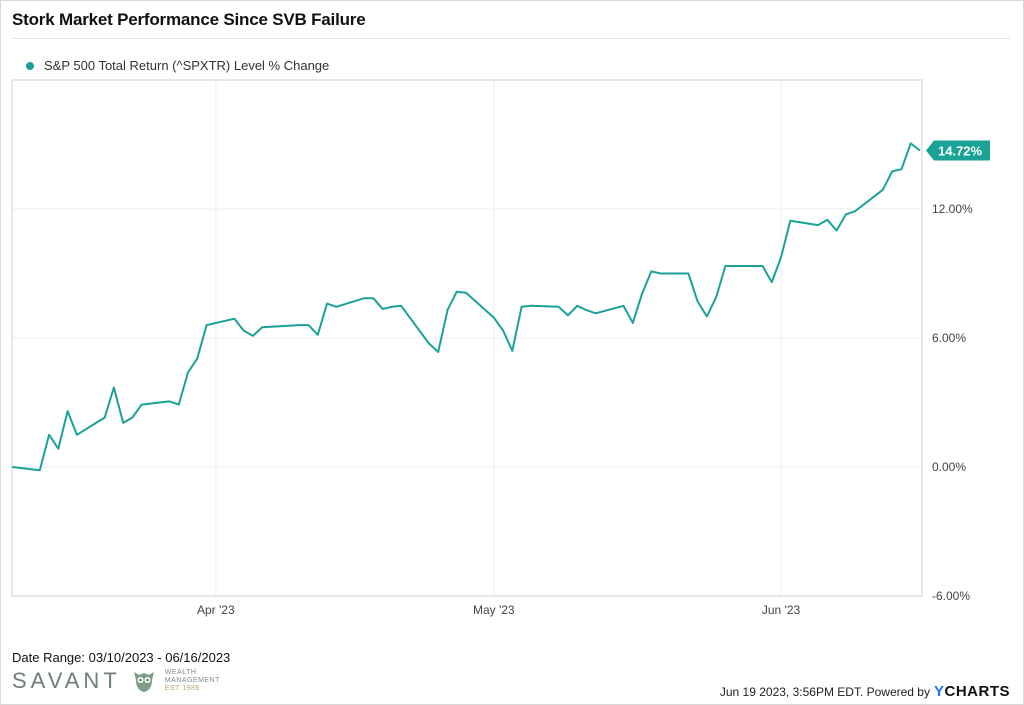  Describe the element at coordinates (30, 65) in the screenshot. I see `legend-marker` at that location.